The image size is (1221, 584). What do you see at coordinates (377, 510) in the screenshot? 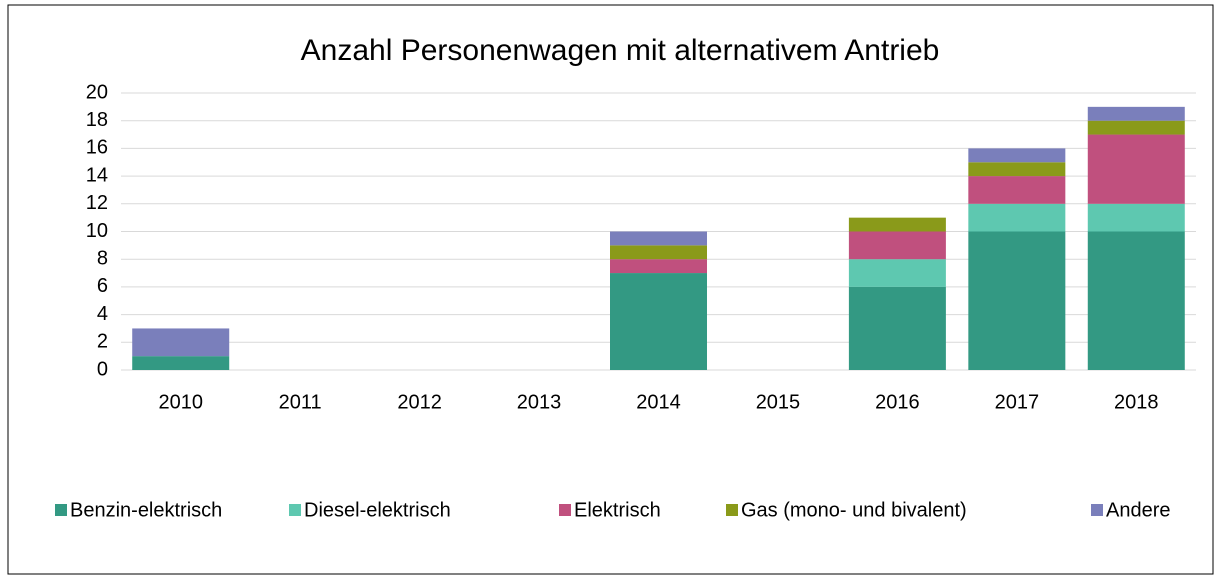
I see `legend-label: Diesel-elektrisch` at bounding box center [377, 510].